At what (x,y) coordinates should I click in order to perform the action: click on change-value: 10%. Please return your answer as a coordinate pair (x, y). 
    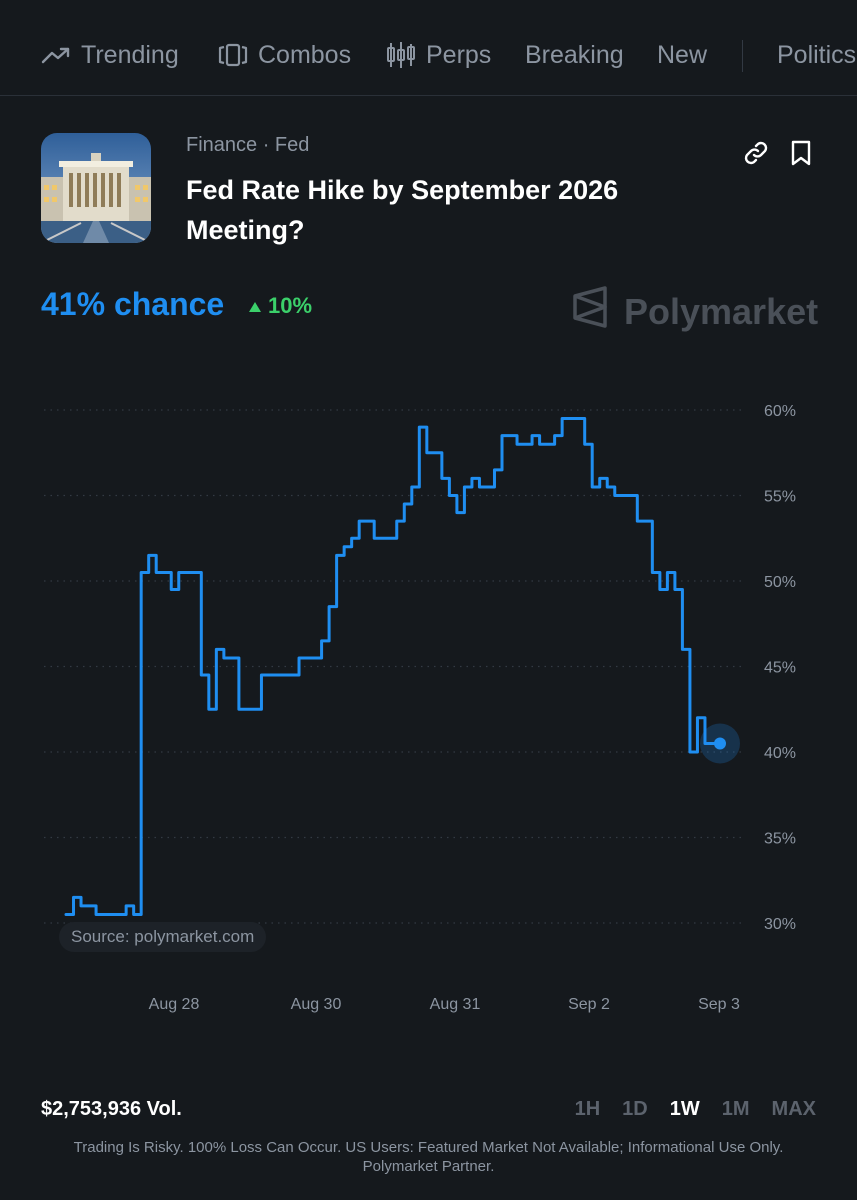
    Looking at the image, I should click on (290, 305).